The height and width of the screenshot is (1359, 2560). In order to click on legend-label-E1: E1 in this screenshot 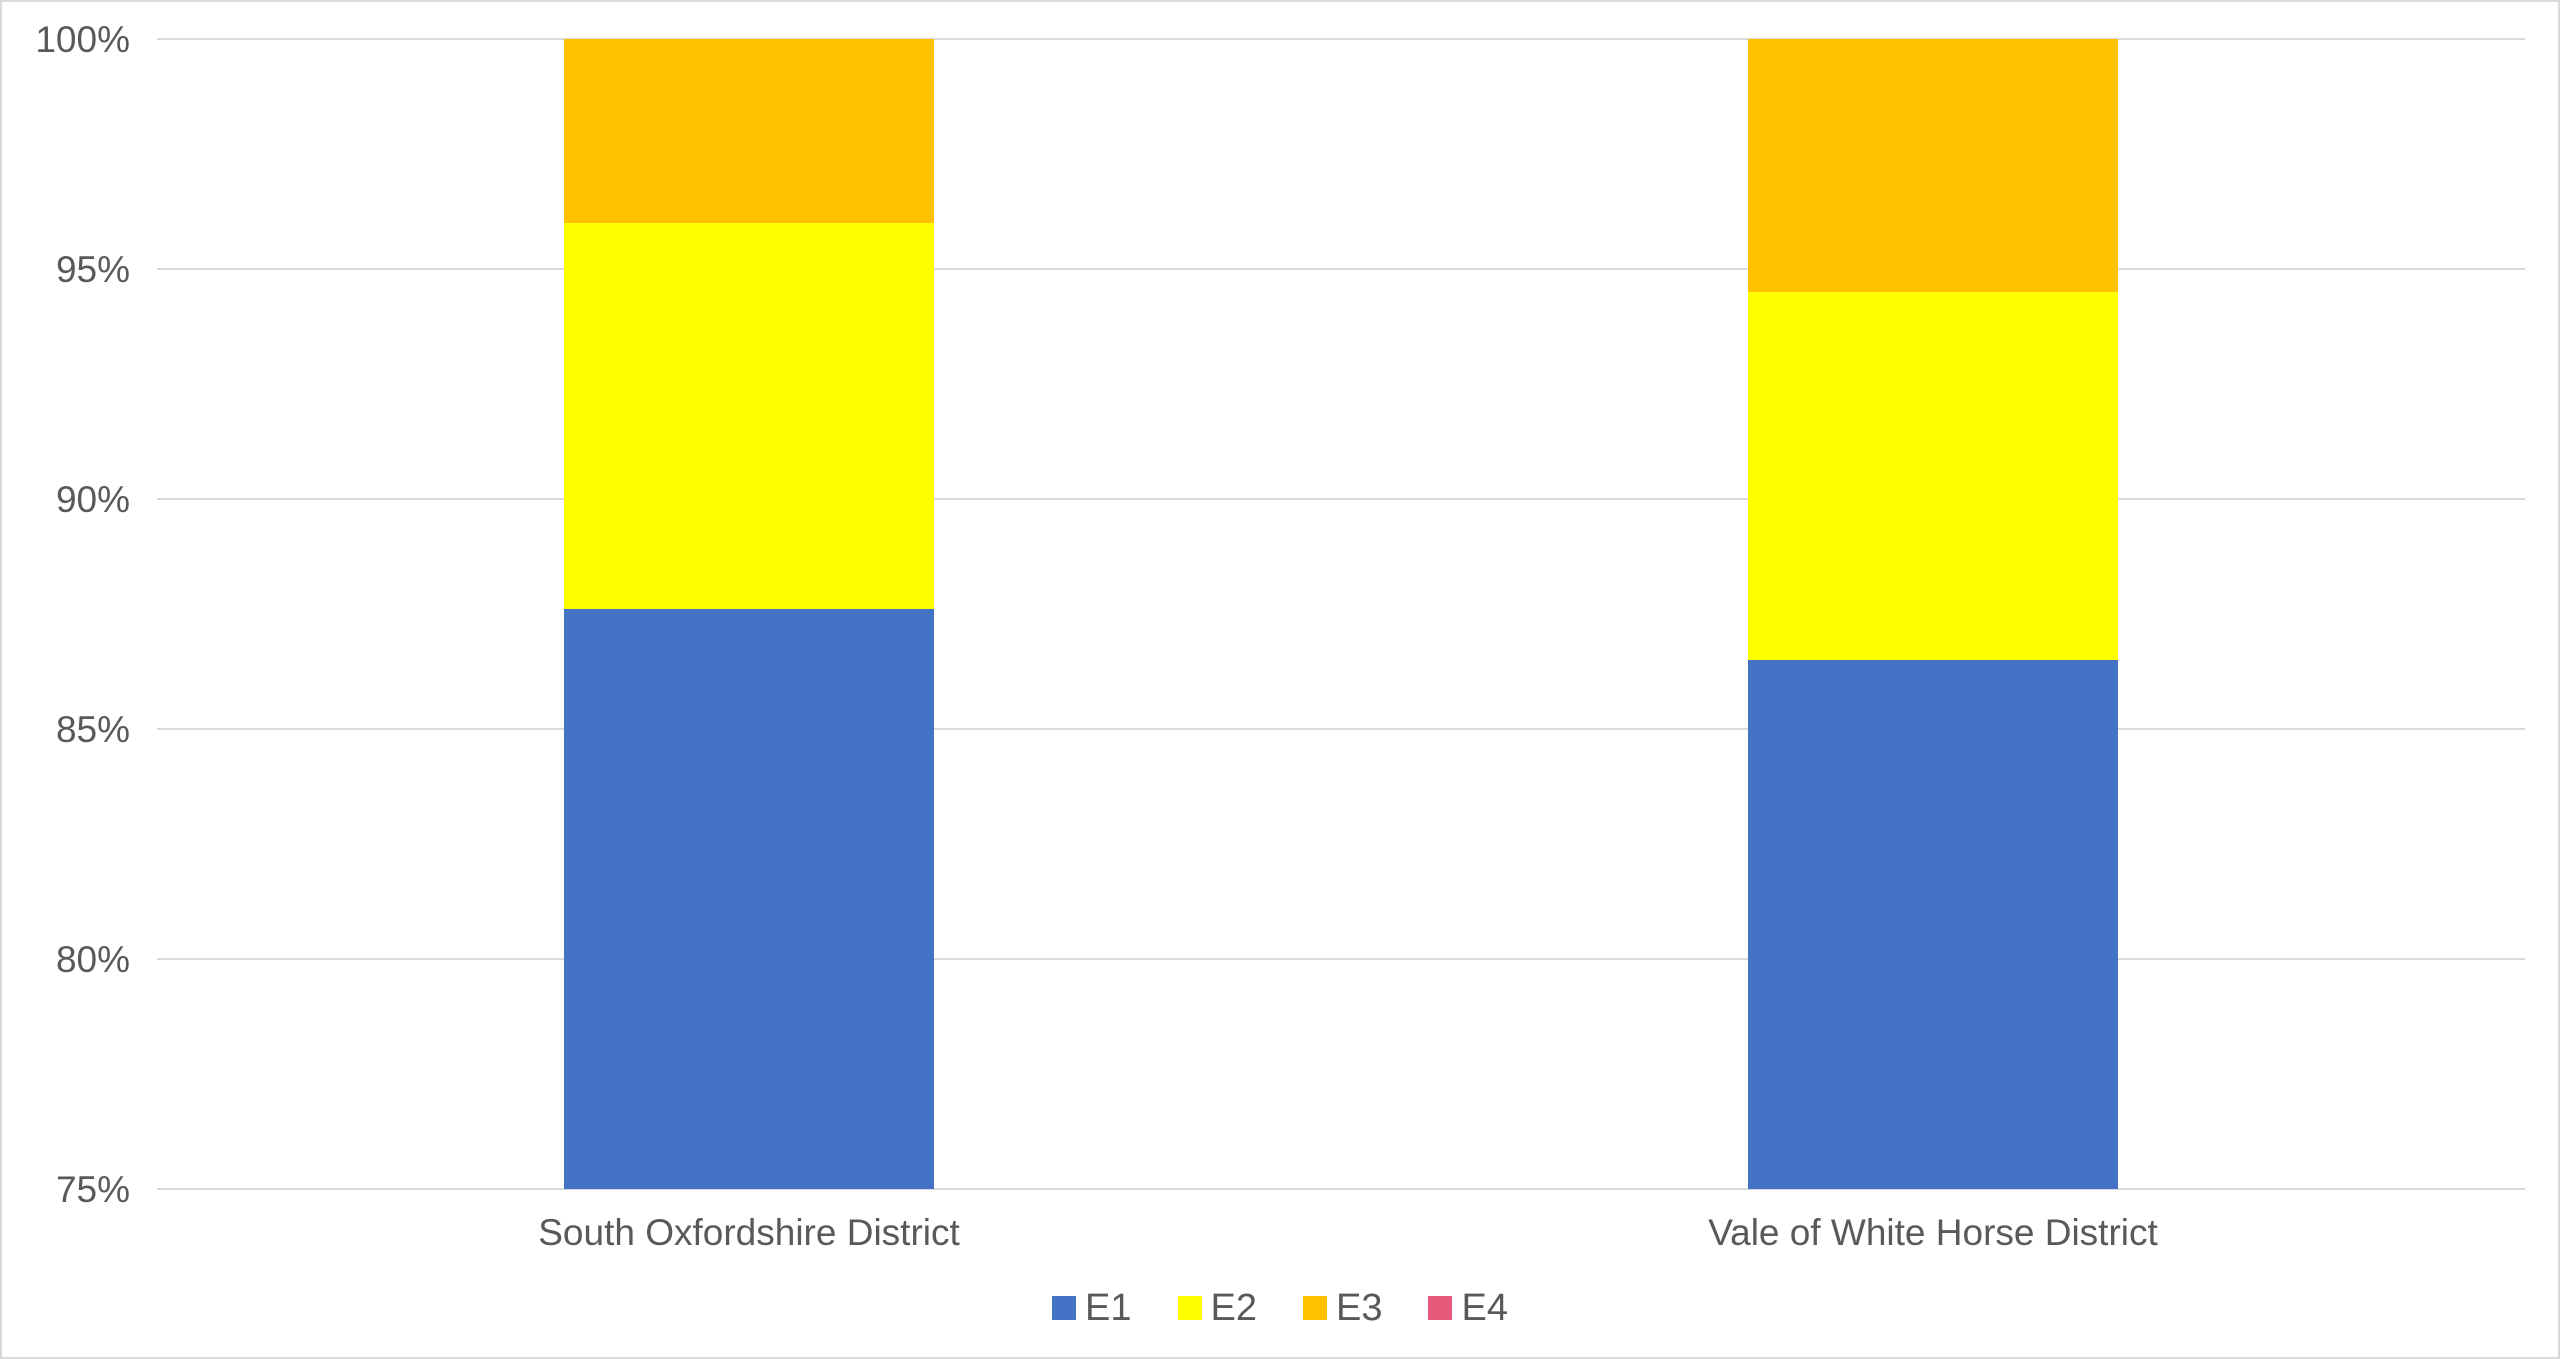, I will do `click(1108, 1308)`.